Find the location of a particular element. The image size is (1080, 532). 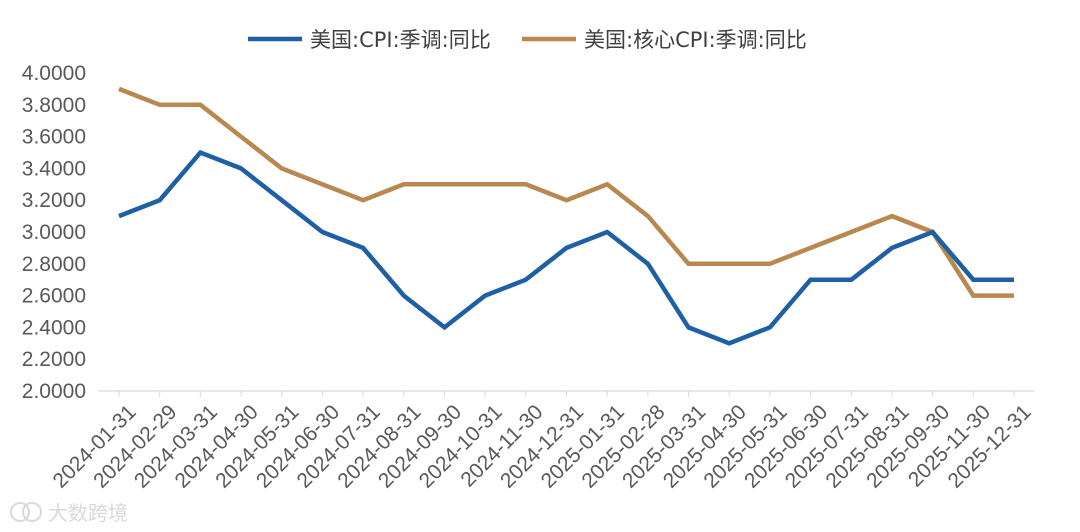

y-tick-label: 2.6000 is located at coordinates (54, 296).